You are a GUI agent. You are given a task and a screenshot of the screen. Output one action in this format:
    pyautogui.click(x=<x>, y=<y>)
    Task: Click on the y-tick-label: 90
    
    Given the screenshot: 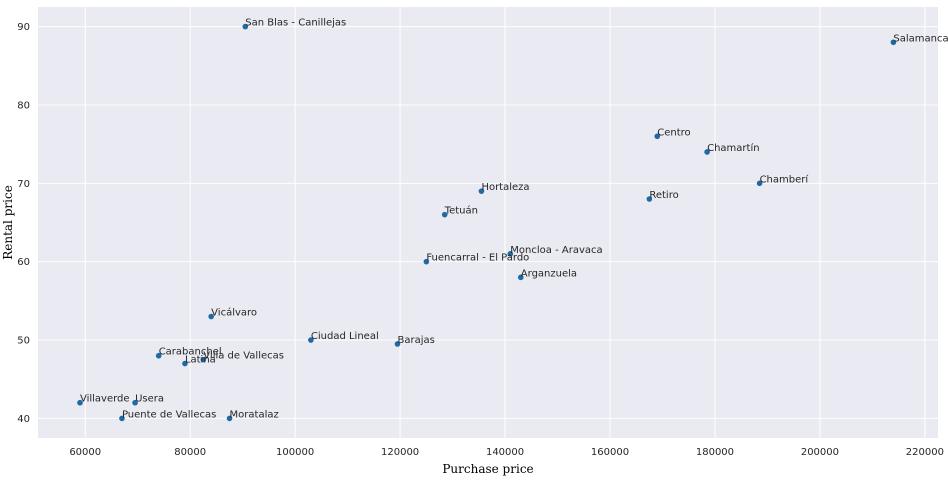 What is the action you would take?
    pyautogui.click(x=23, y=27)
    